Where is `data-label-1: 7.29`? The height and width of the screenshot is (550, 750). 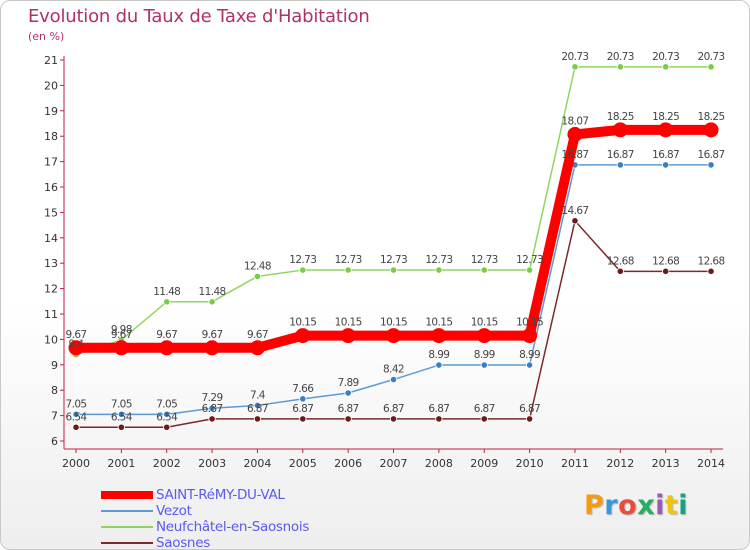
data-label-1: 7.29 is located at coordinates (212, 398).